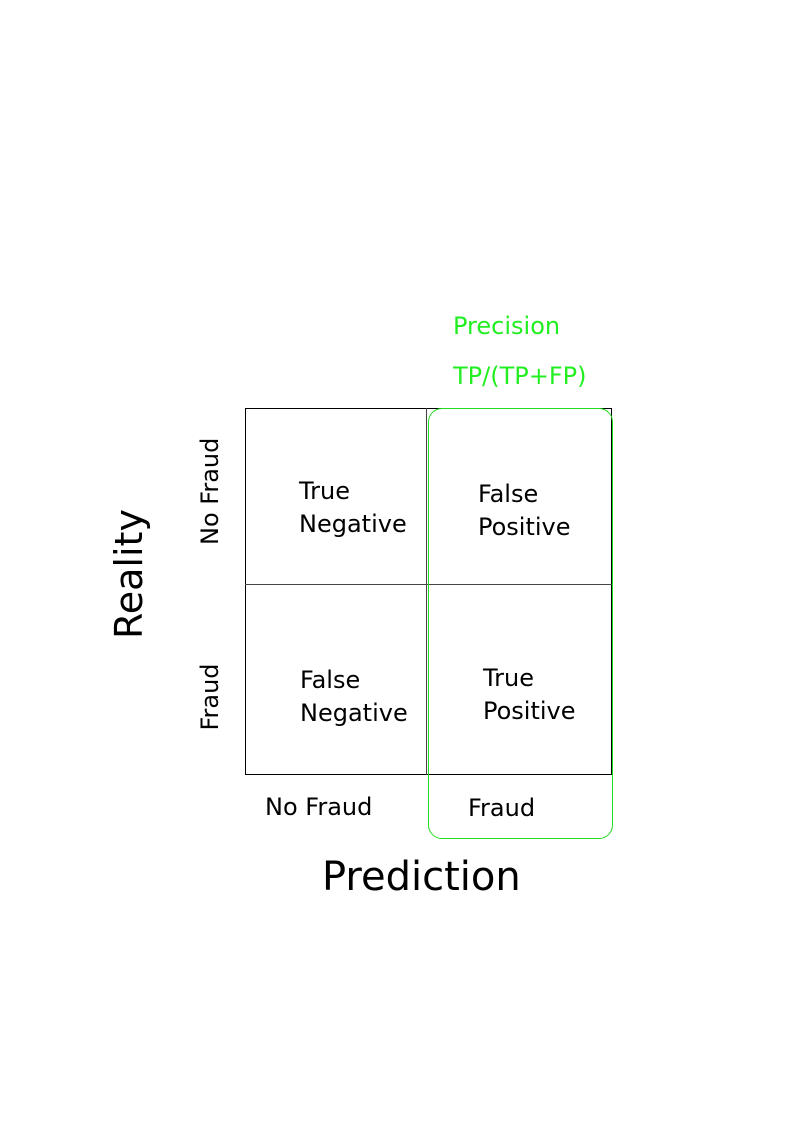 Image resolution: width=794 pixels, height=1123 pixels. What do you see at coordinates (330, 680) in the screenshot?
I see `cell-false-negative-line1: False` at bounding box center [330, 680].